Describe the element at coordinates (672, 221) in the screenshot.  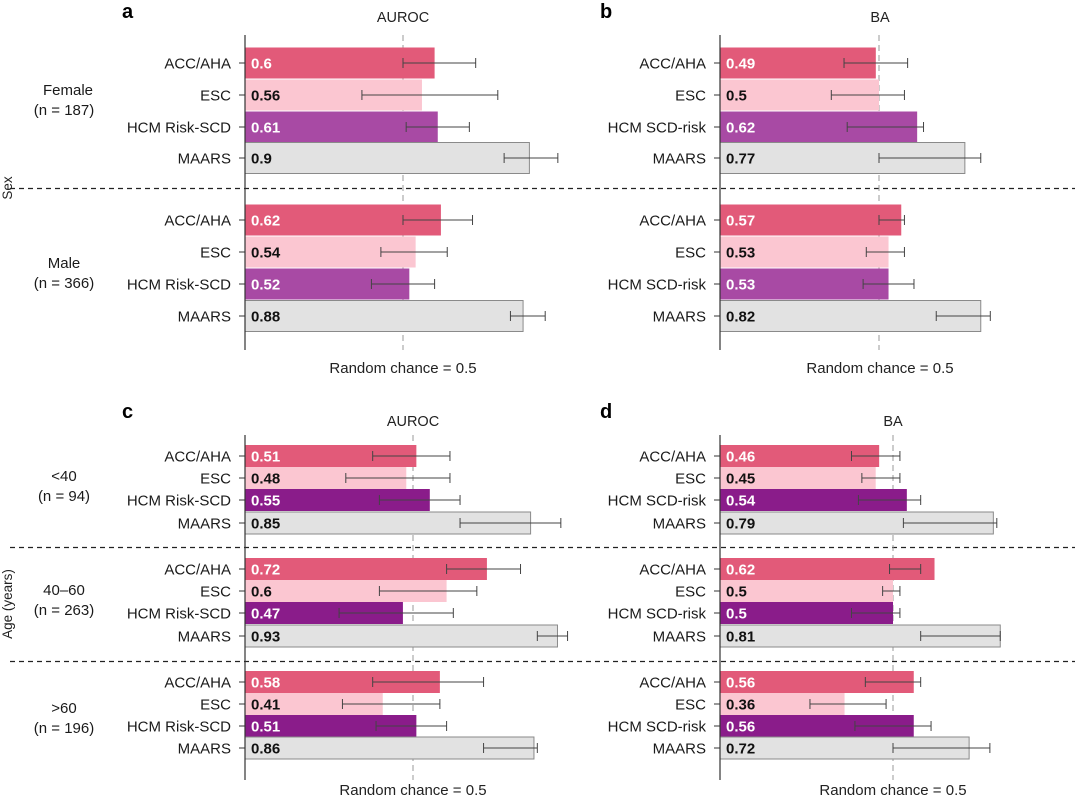
I see `category-label-b-male-n-366-acc-aha: ACC/AHA` at that location.